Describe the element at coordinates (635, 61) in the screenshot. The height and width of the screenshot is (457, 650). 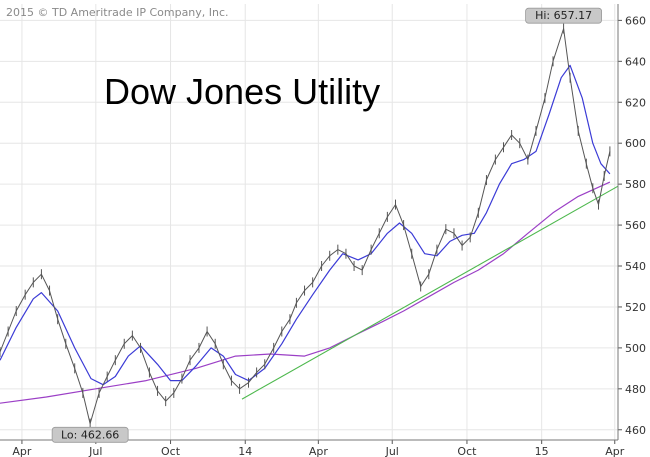
I see `y-tick-label: 640` at that location.